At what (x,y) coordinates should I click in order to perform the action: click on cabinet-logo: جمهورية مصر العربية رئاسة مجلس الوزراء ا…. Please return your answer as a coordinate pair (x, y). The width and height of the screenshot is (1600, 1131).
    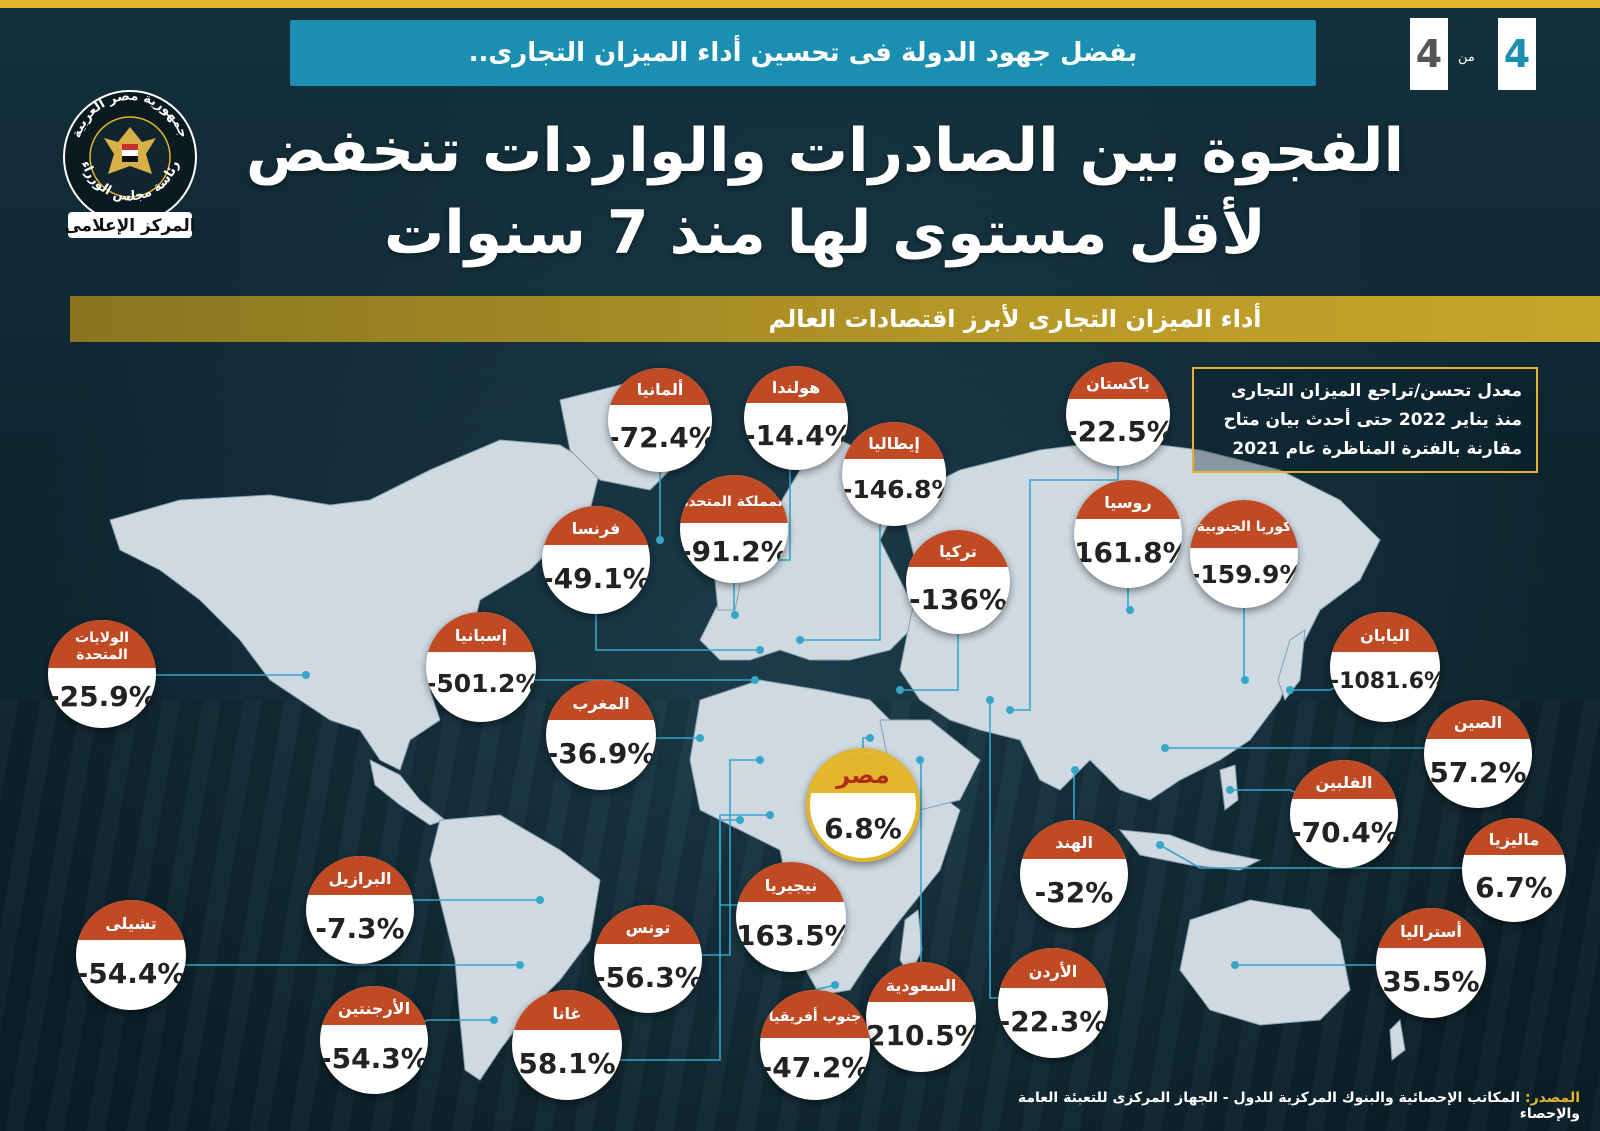
    Looking at the image, I should click on (130, 163).